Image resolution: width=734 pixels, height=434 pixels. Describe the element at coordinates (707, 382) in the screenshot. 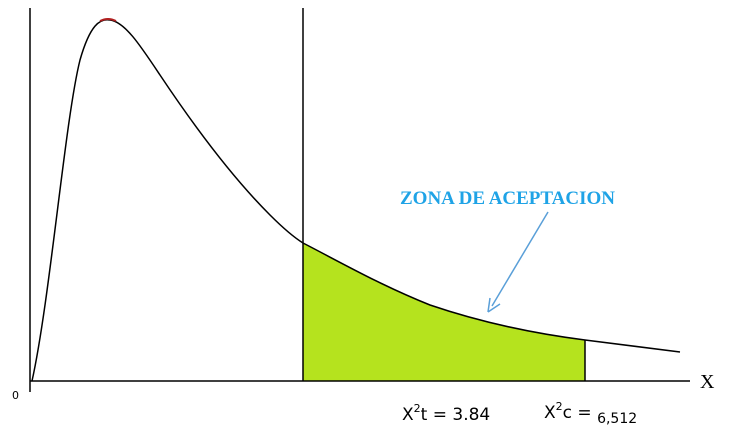

I see `x-axis-label: X` at that location.